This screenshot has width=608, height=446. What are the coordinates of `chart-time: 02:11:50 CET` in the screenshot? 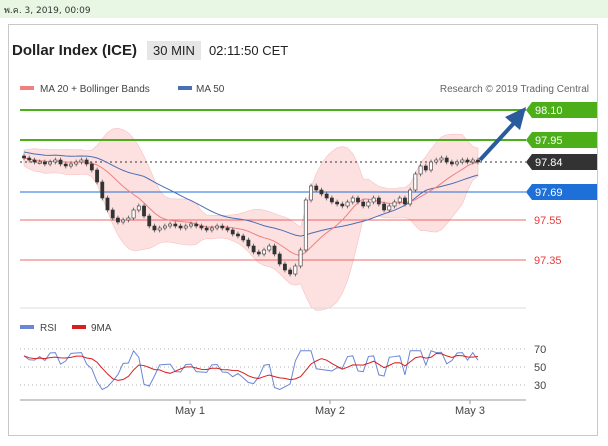 It's located at (248, 50).